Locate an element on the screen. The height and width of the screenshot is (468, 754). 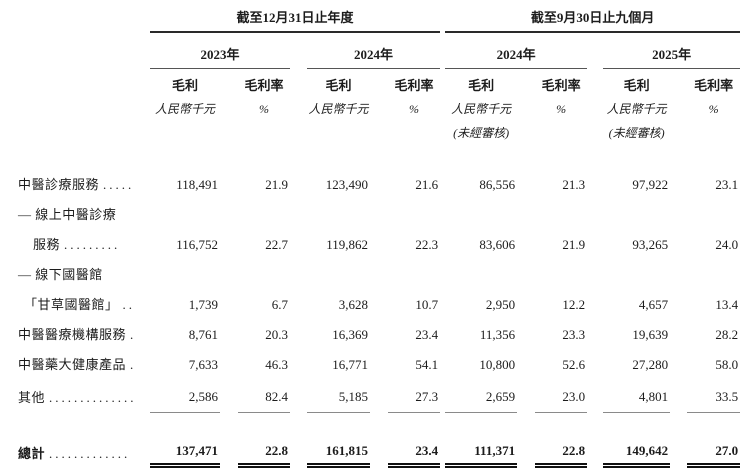
value-cell: 5,185 is located at coordinates (338, 395).